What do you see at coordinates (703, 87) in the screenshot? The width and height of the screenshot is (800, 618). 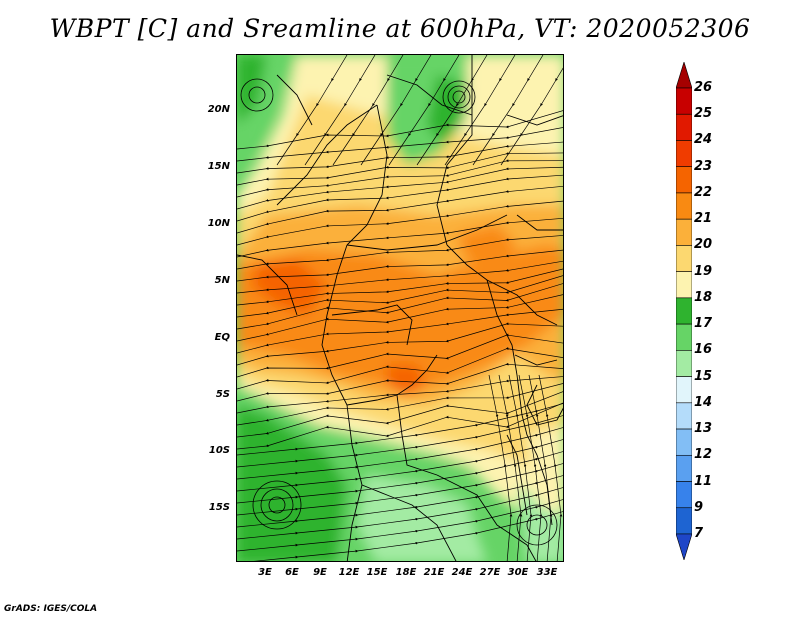 I see `colorbar-label: 26` at bounding box center [703, 87].